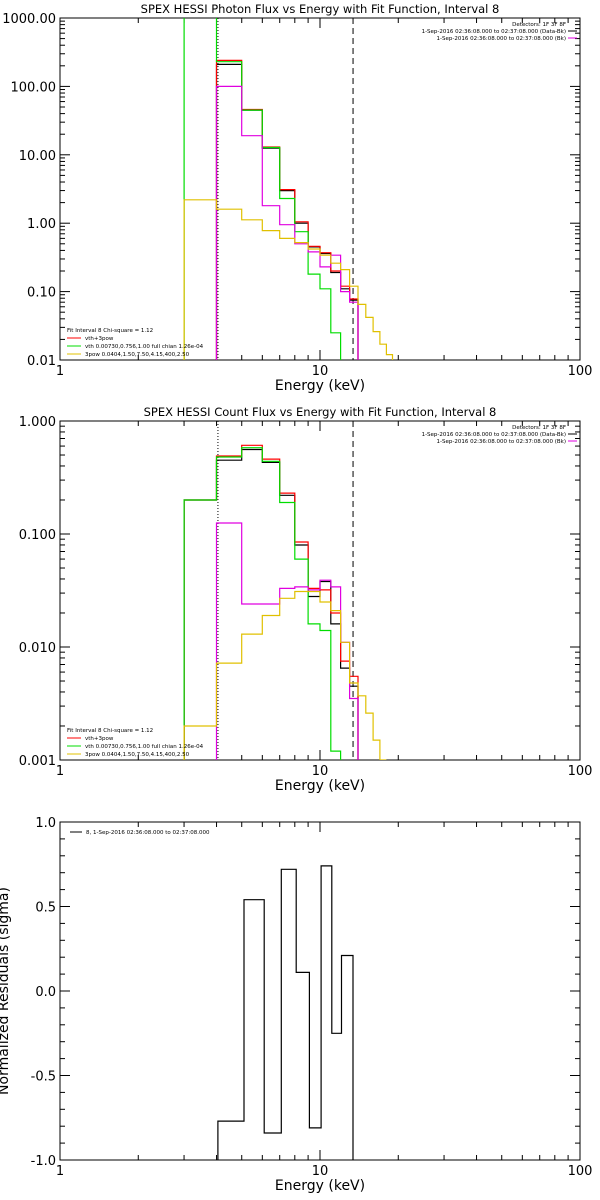 This screenshot has width=600, height=1200. Describe the element at coordinates (29, 19) in the screenshot. I see `y-tick-label: 1000.00` at that location.